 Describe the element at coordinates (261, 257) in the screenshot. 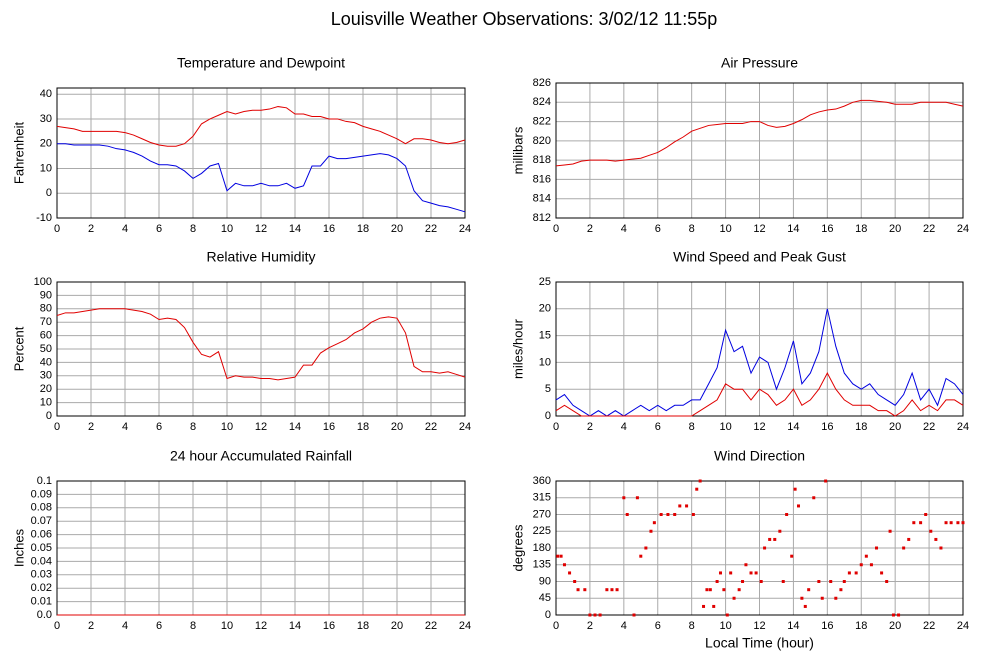

I see `chart-title: Relative Humidity` at that location.